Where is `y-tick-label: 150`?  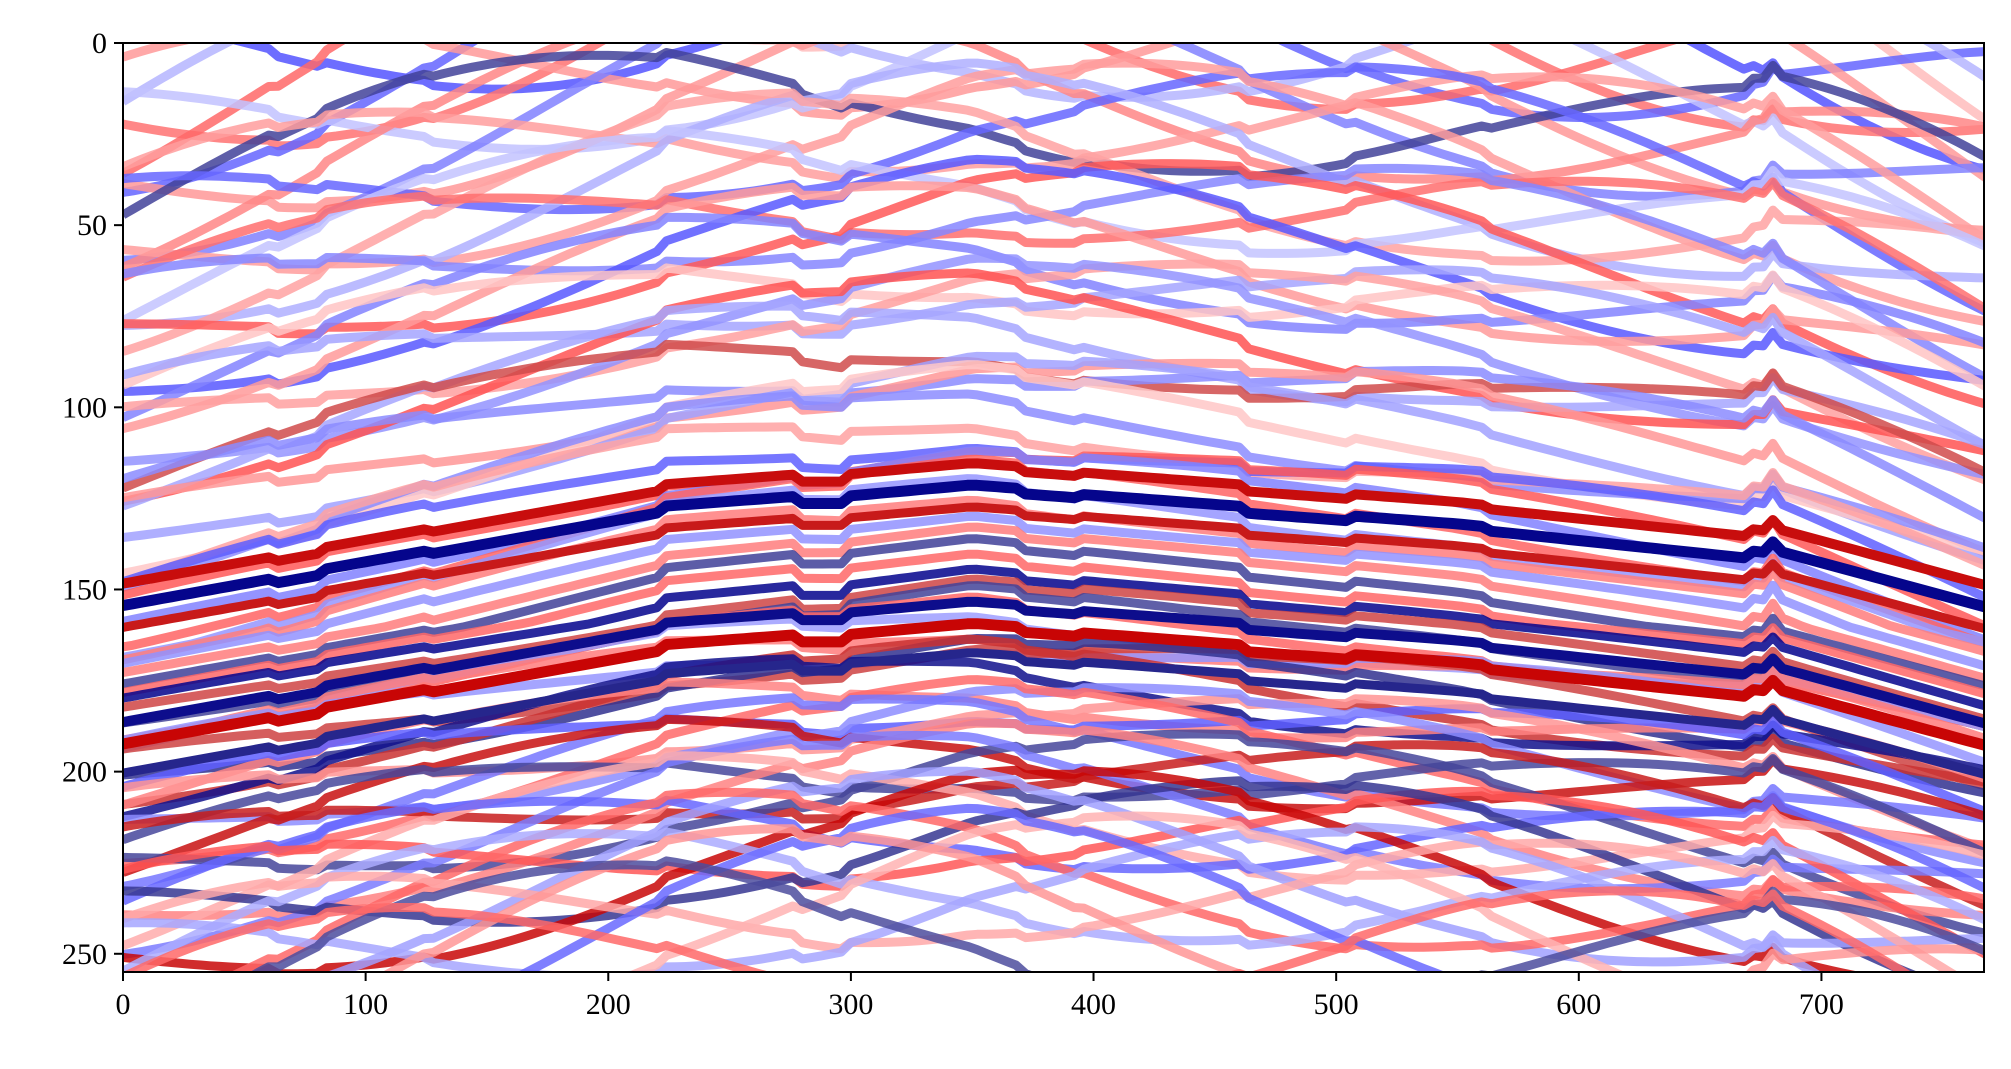
y-tick-label: 150 is located at coordinates (84, 589).